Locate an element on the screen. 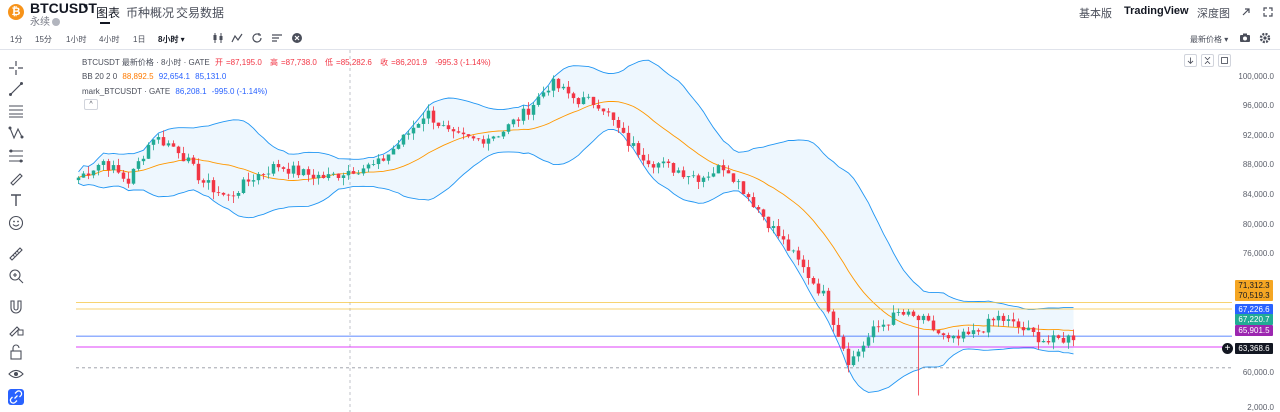 This screenshot has height=412, width=1280. text-icon is located at coordinates (16, 200).